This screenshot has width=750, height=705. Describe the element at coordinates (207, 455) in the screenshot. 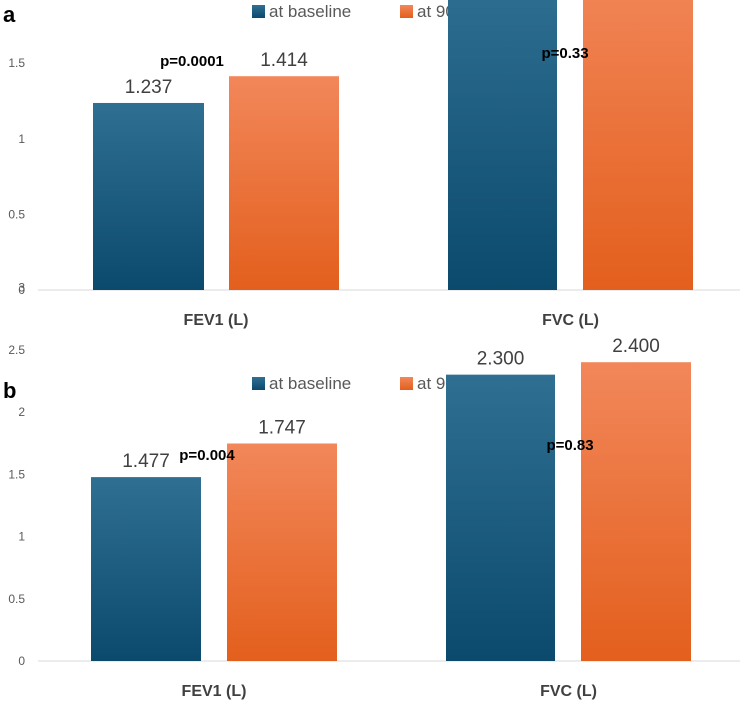

I see `p-value-label: p=0.004` at that location.